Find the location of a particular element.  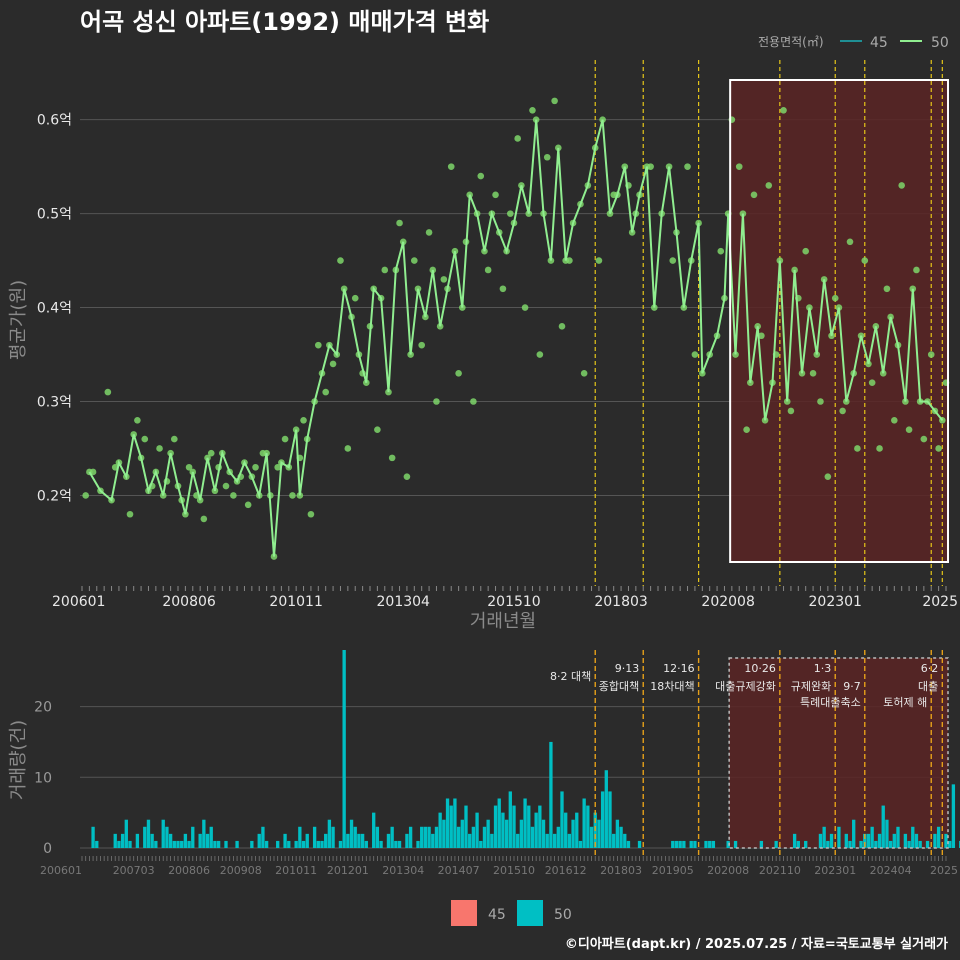

volume-x-tick-1: 200703 is located at coordinates (134, 870).